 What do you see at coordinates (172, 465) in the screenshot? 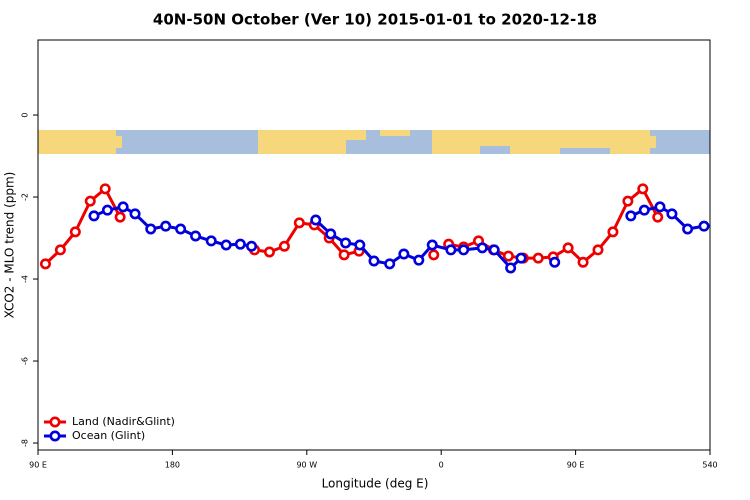
I see `x-tick-label: 180` at bounding box center [172, 465].